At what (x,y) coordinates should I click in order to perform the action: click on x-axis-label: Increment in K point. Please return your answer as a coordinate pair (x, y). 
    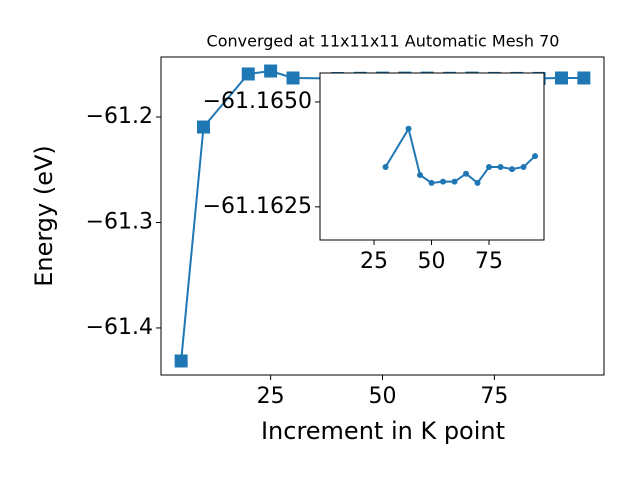
    Looking at the image, I should click on (383, 431).